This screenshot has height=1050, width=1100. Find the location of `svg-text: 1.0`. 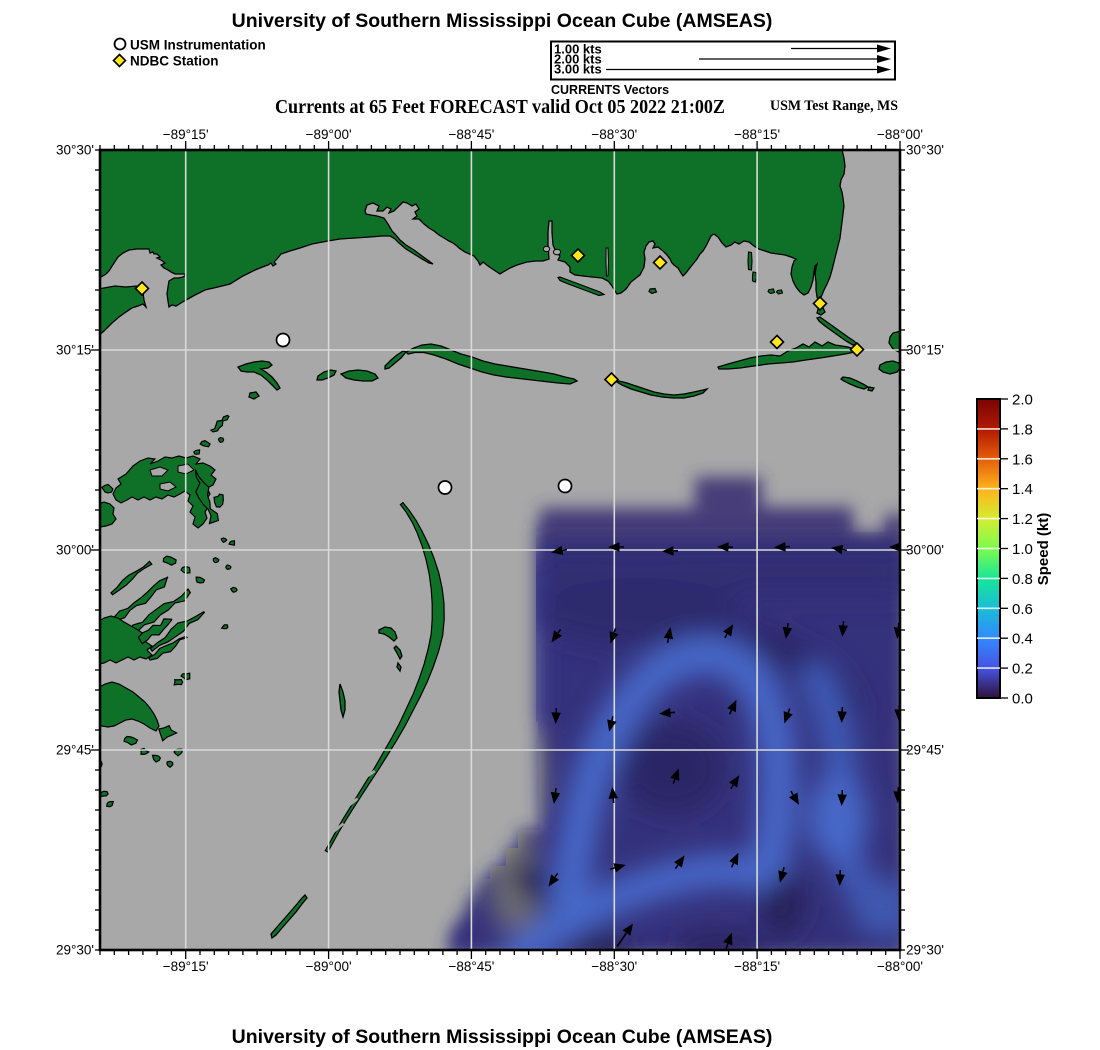

svg-text: 1.0 is located at coordinates (1022, 549).